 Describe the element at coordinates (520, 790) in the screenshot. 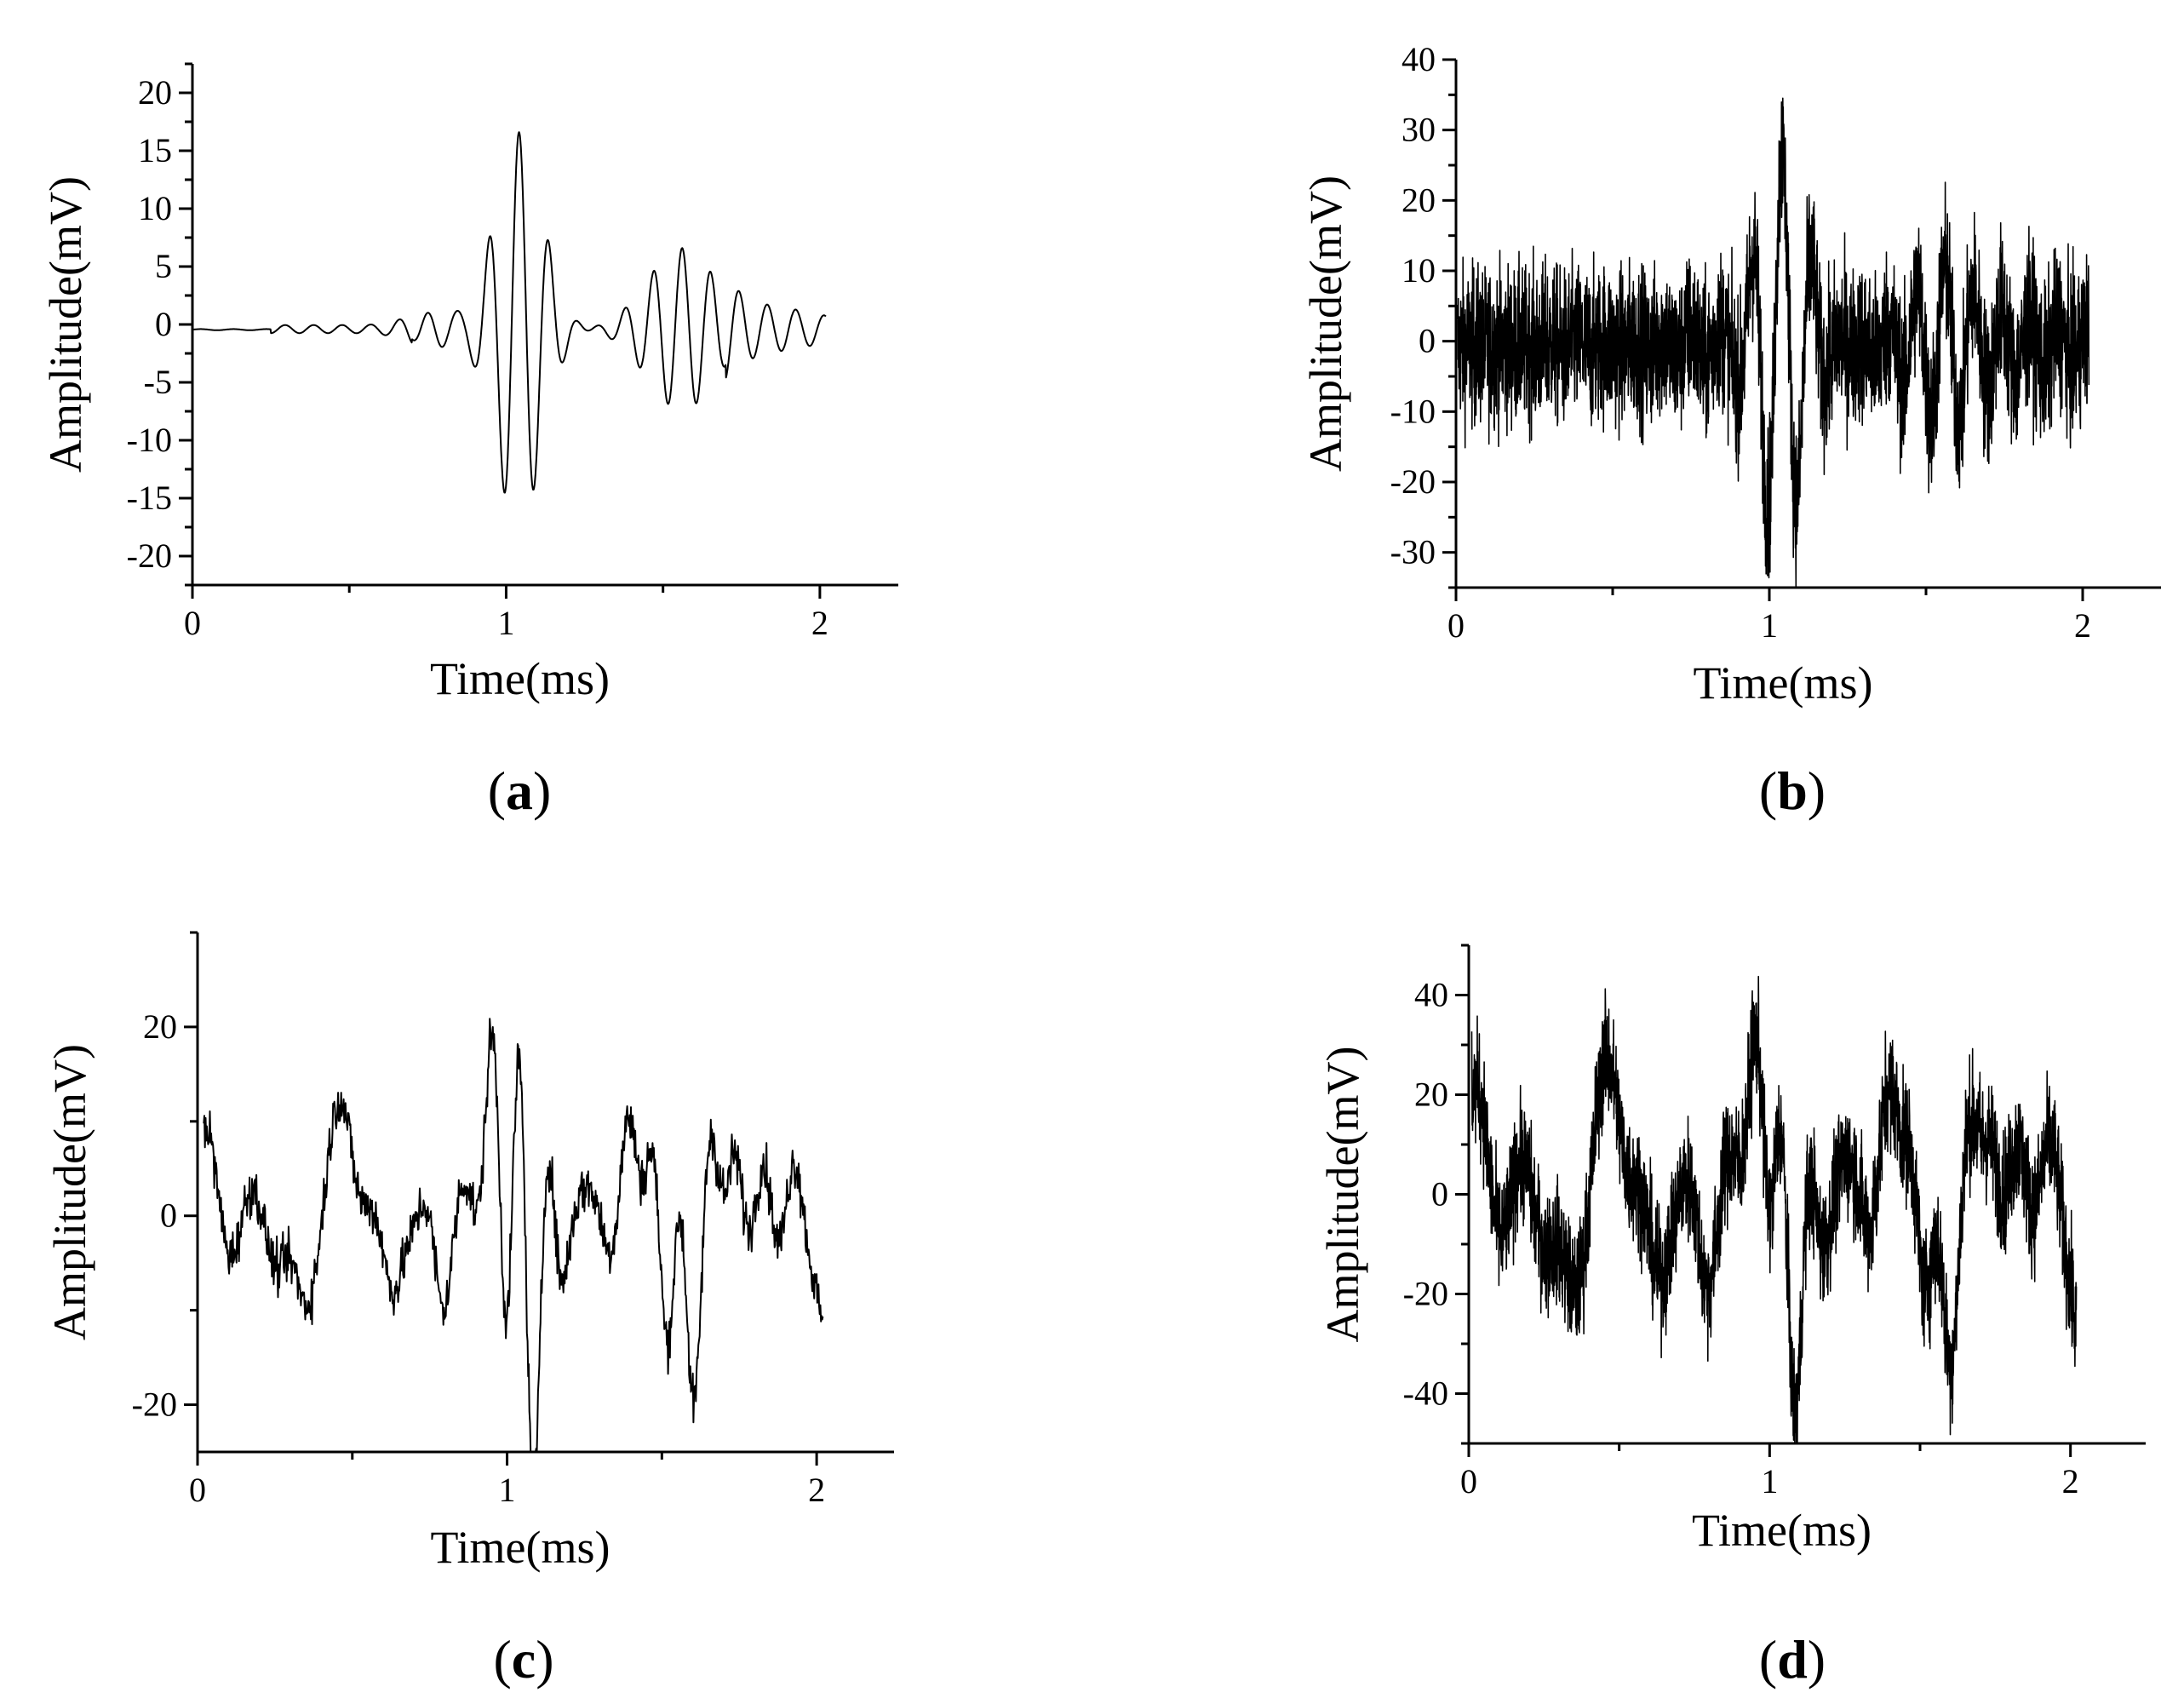

I see `panel-label: (a)` at that location.